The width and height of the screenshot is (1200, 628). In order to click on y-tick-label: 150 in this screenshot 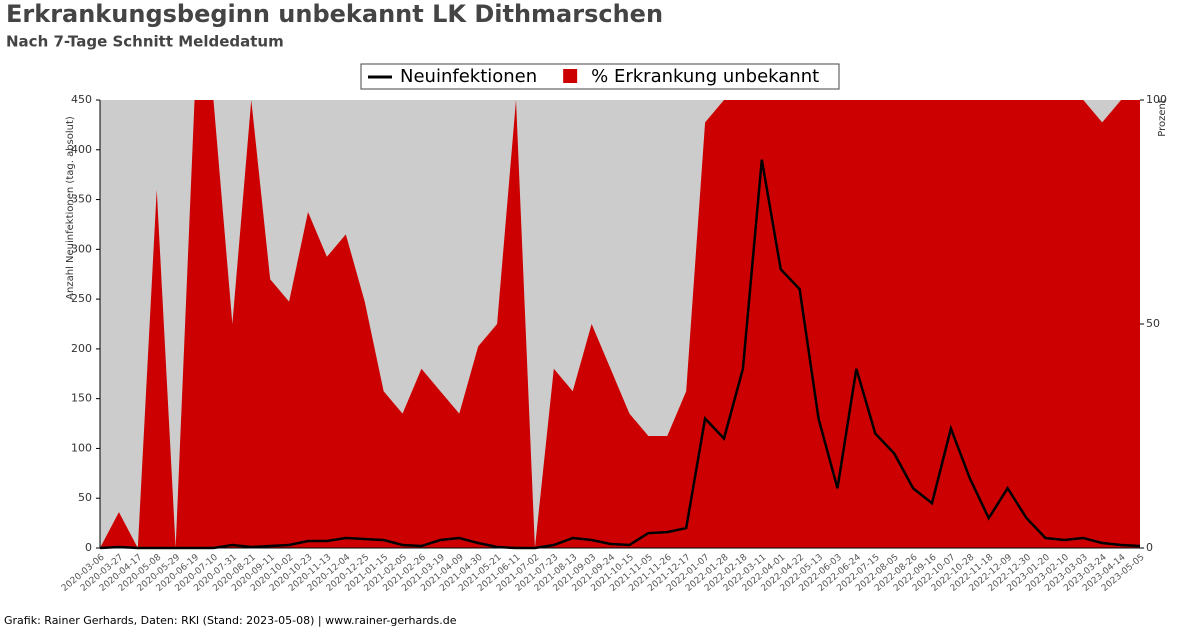, I will do `click(81, 398)`.